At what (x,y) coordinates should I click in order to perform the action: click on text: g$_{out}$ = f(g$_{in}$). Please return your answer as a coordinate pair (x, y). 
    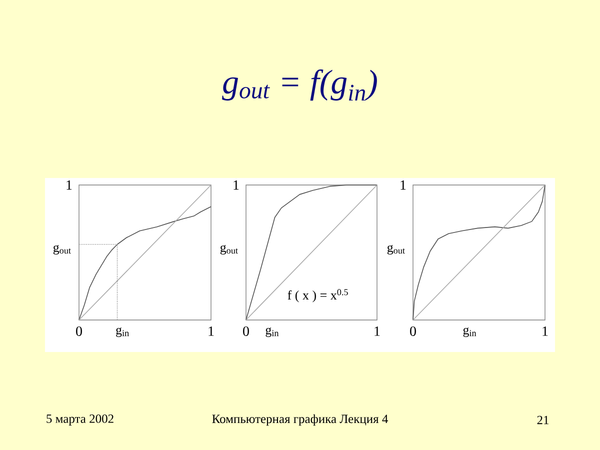
    Looking at the image, I should click on (299, 85).